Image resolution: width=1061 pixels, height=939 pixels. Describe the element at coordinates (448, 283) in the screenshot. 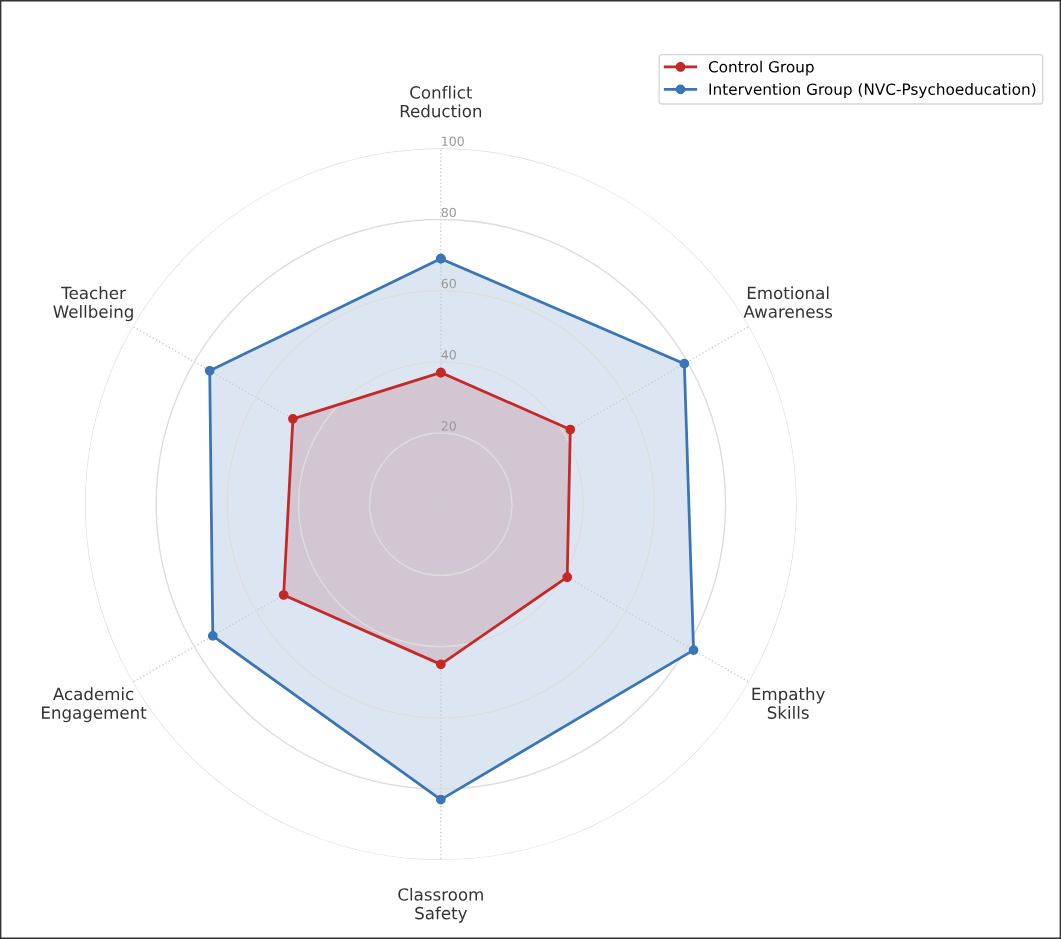

I see `y-tick-label: 60` at that location.